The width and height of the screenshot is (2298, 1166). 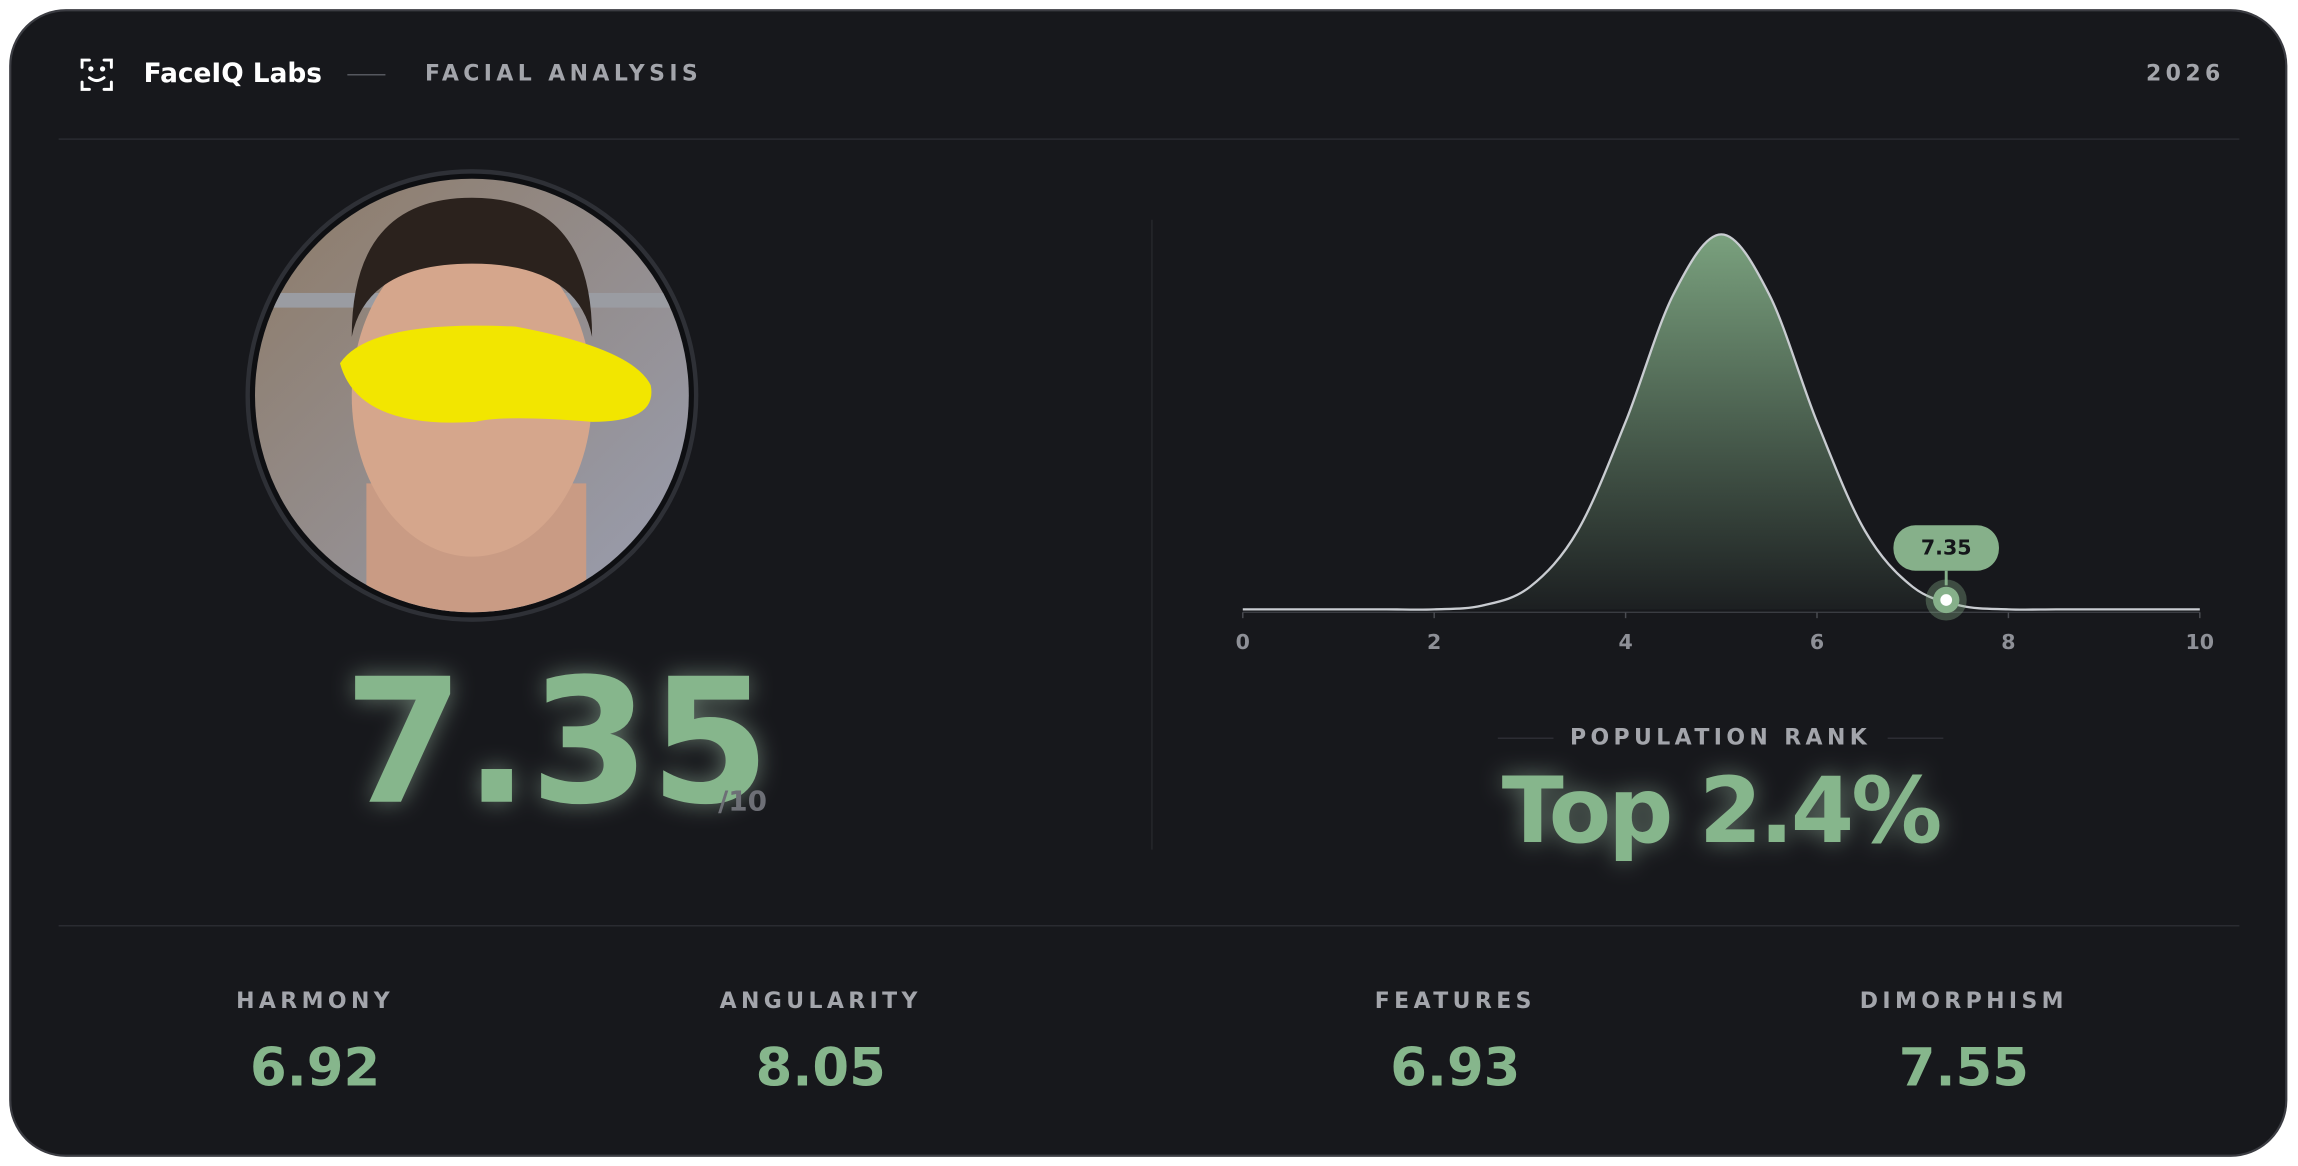 I want to click on x-tick-label: 6, so click(x=1817, y=642).